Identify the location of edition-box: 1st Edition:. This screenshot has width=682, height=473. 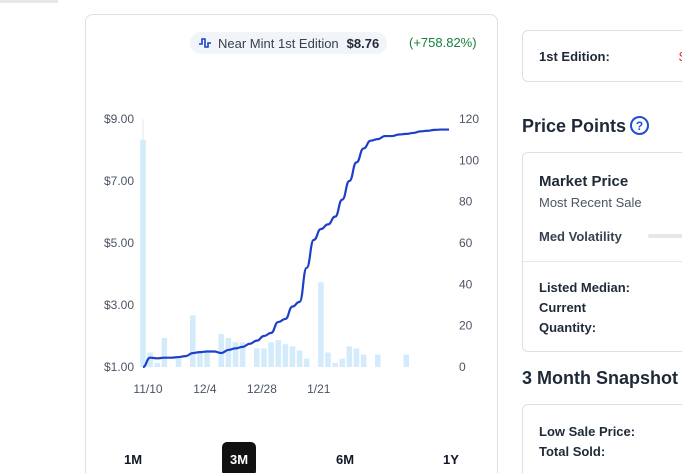
(602, 56).